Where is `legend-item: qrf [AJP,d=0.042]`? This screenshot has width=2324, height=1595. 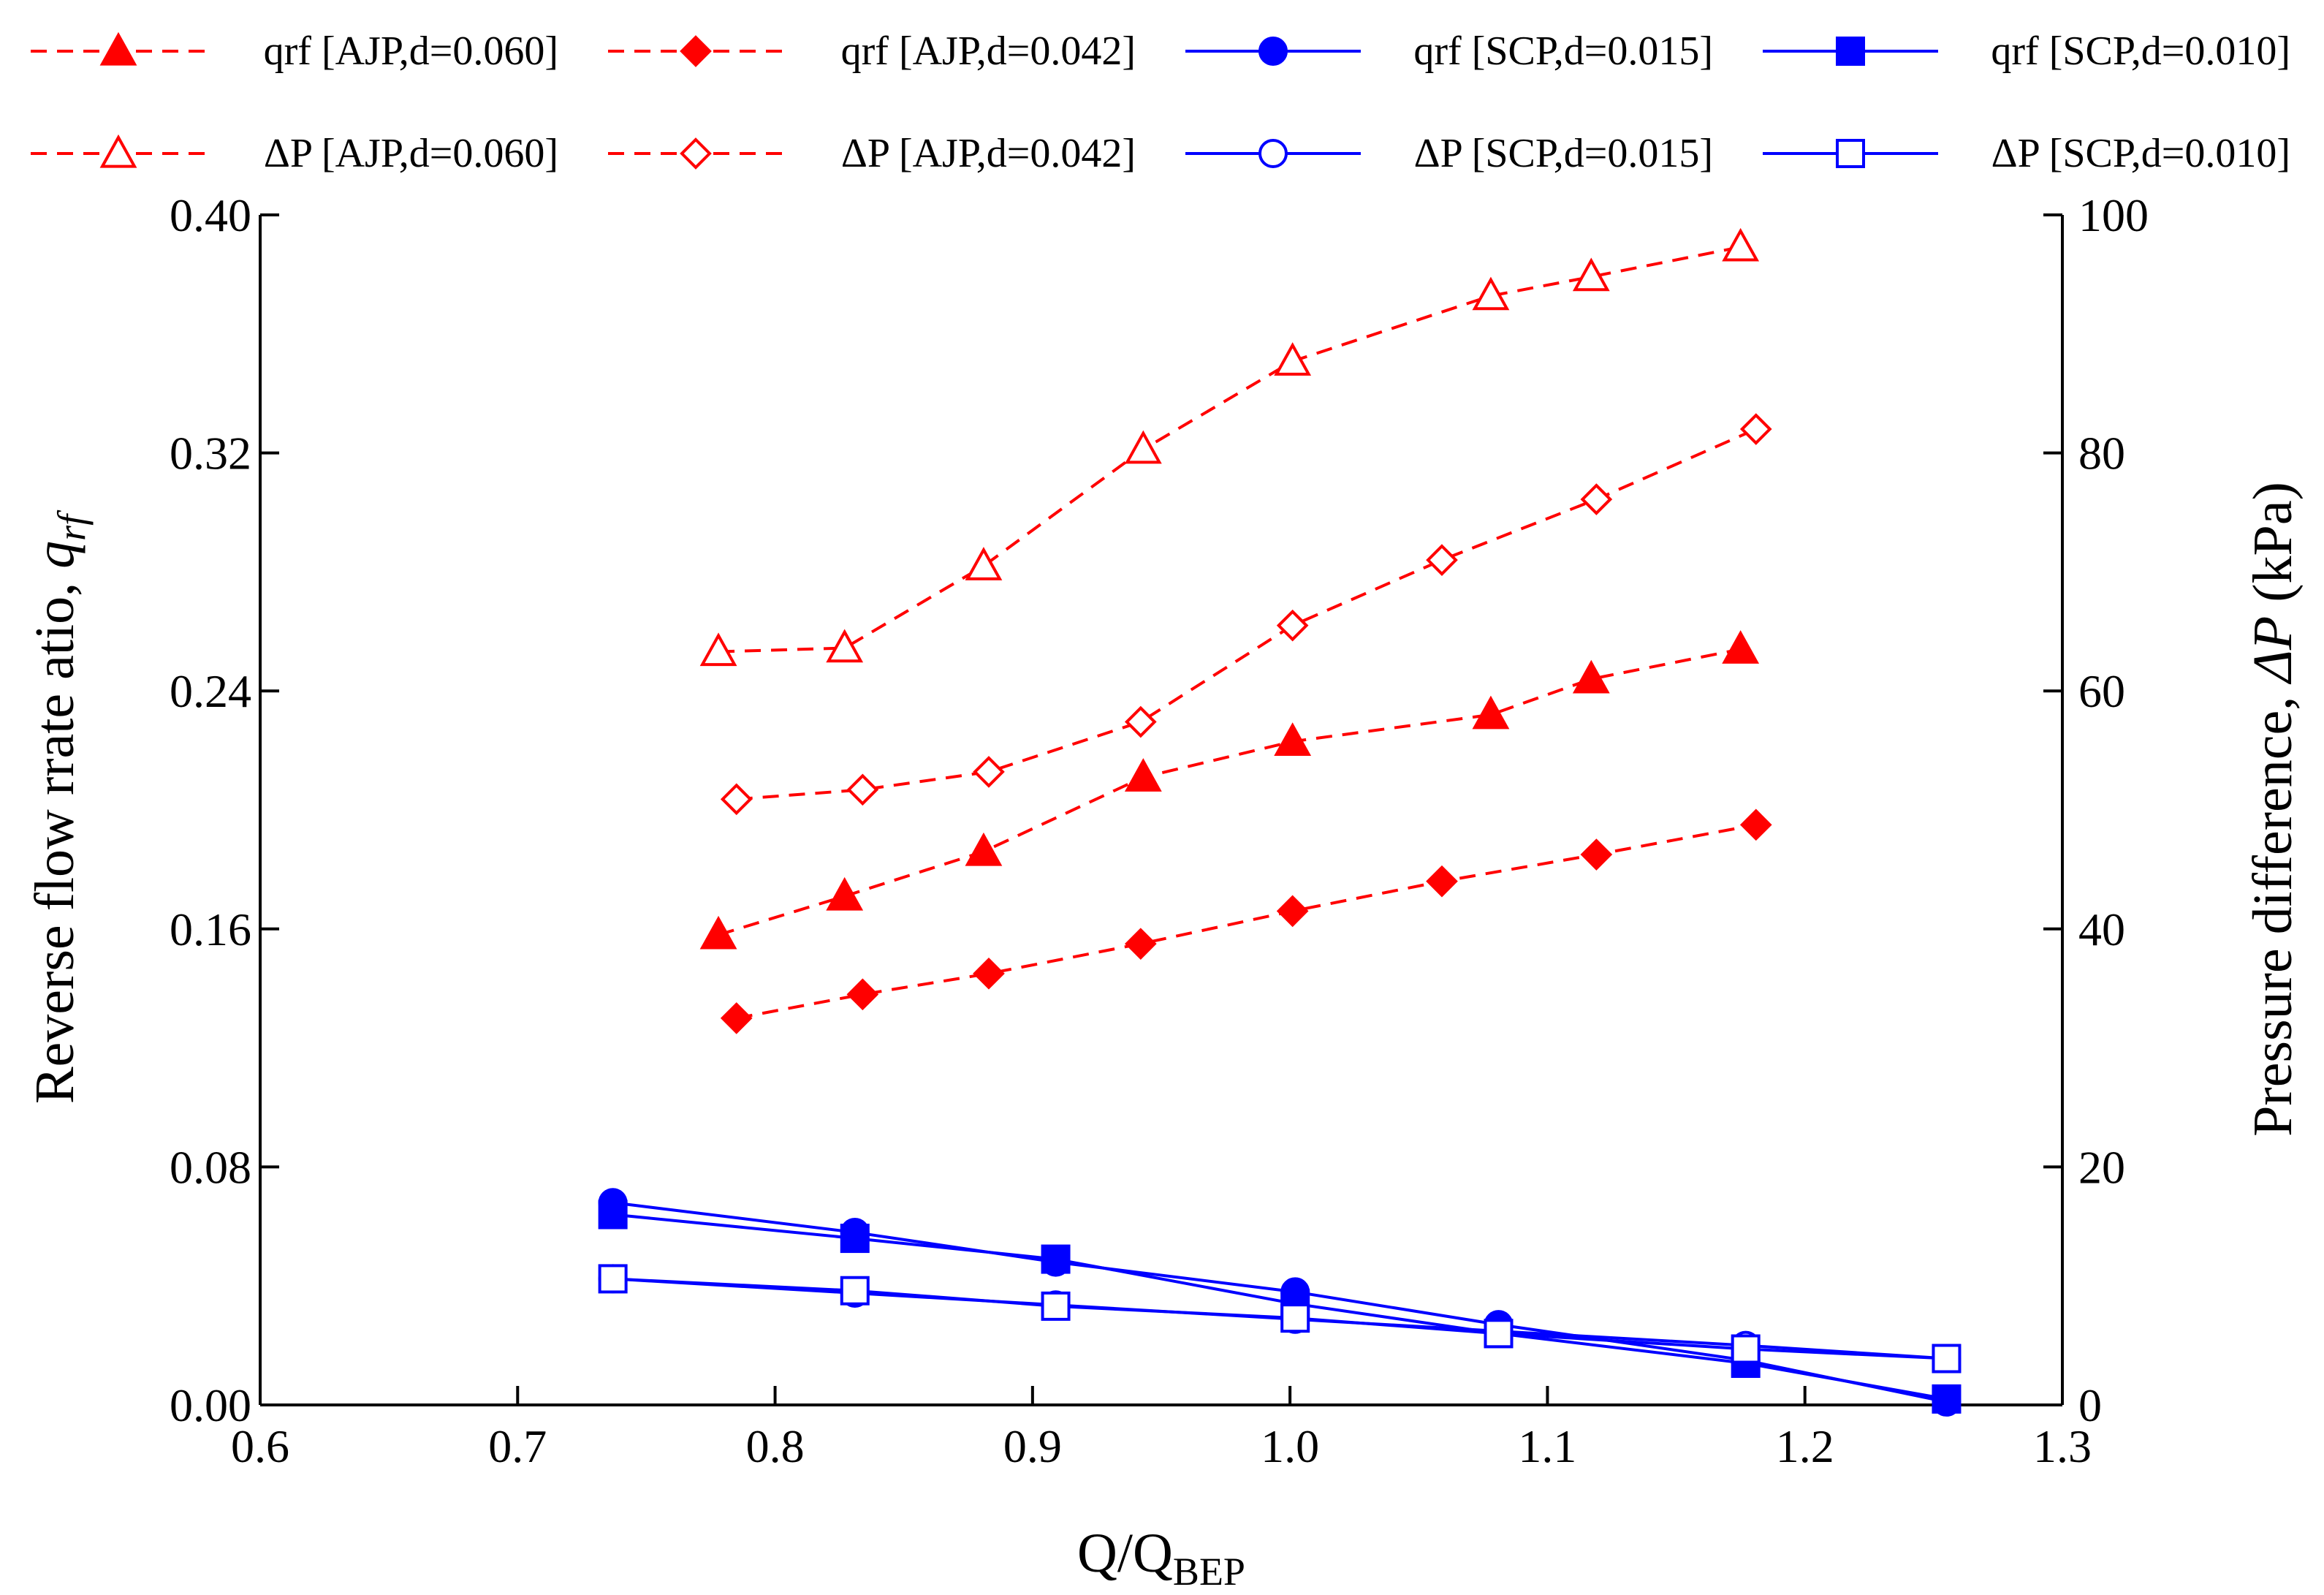
legend-item: qrf [AJP,d=0.042] is located at coordinates (872, 51).